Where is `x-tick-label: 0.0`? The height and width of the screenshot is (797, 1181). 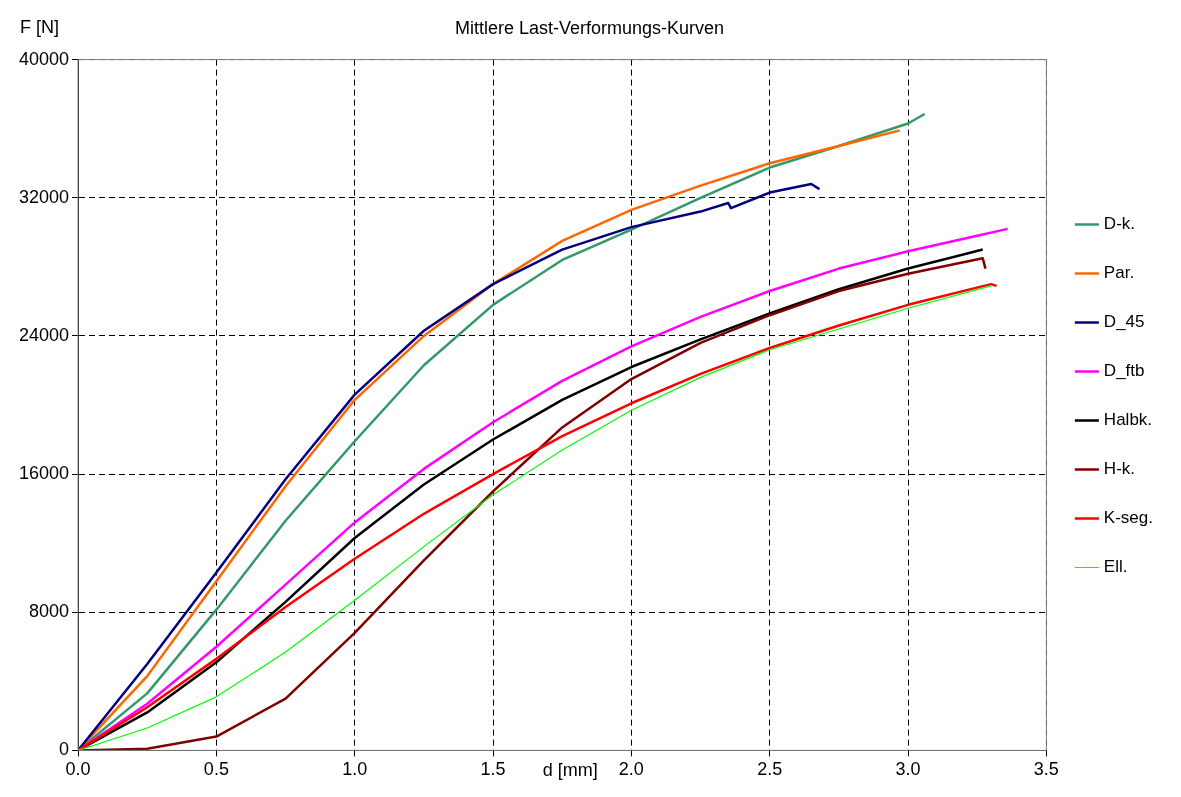
x-tick-label: 0.0 is located at coordinates (78, 769).